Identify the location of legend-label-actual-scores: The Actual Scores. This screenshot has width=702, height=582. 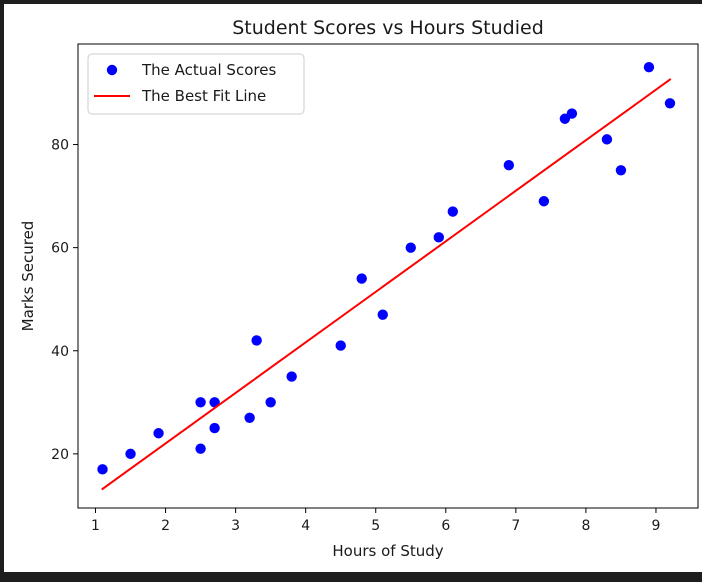
(208, 70).